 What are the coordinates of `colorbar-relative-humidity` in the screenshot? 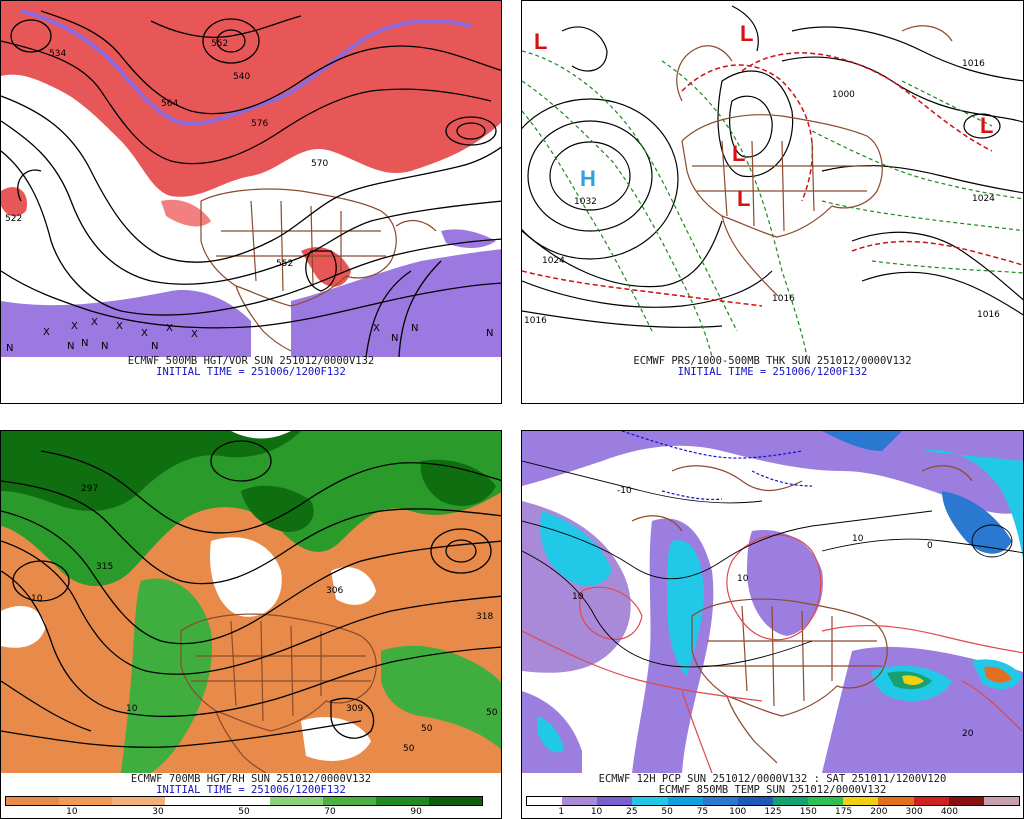 It's located at (244, 801).